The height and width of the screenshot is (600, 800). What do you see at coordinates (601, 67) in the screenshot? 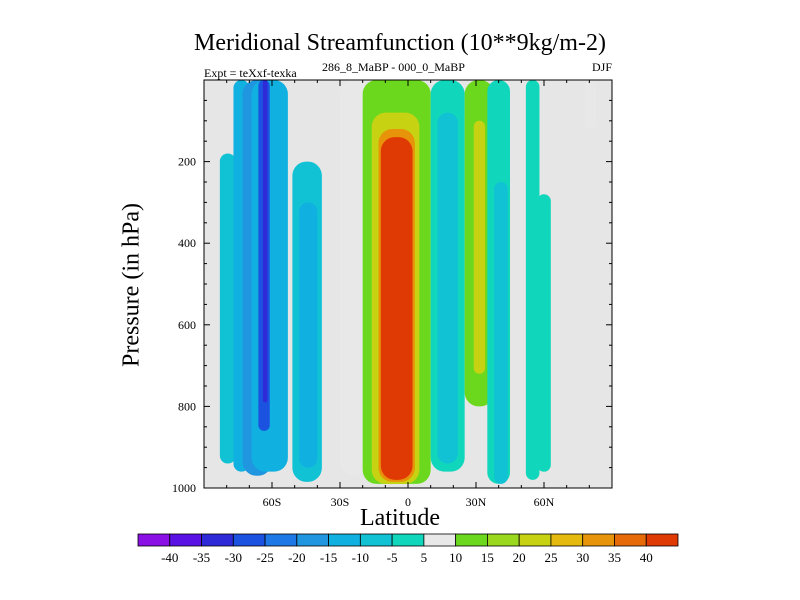
I see `season-label: DJF` at bounding box center [601, 67].